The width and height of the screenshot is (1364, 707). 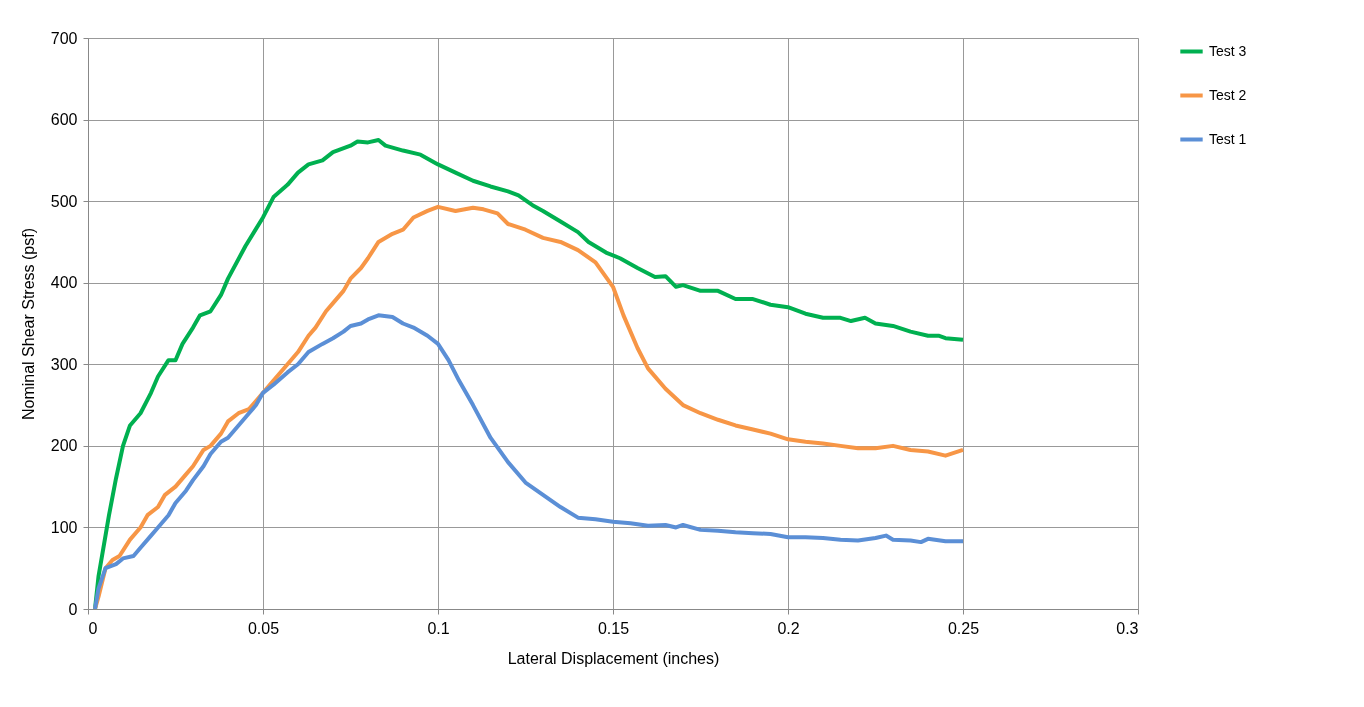 I want to click on y-tick-label: 600, so click(x=64, y=120).